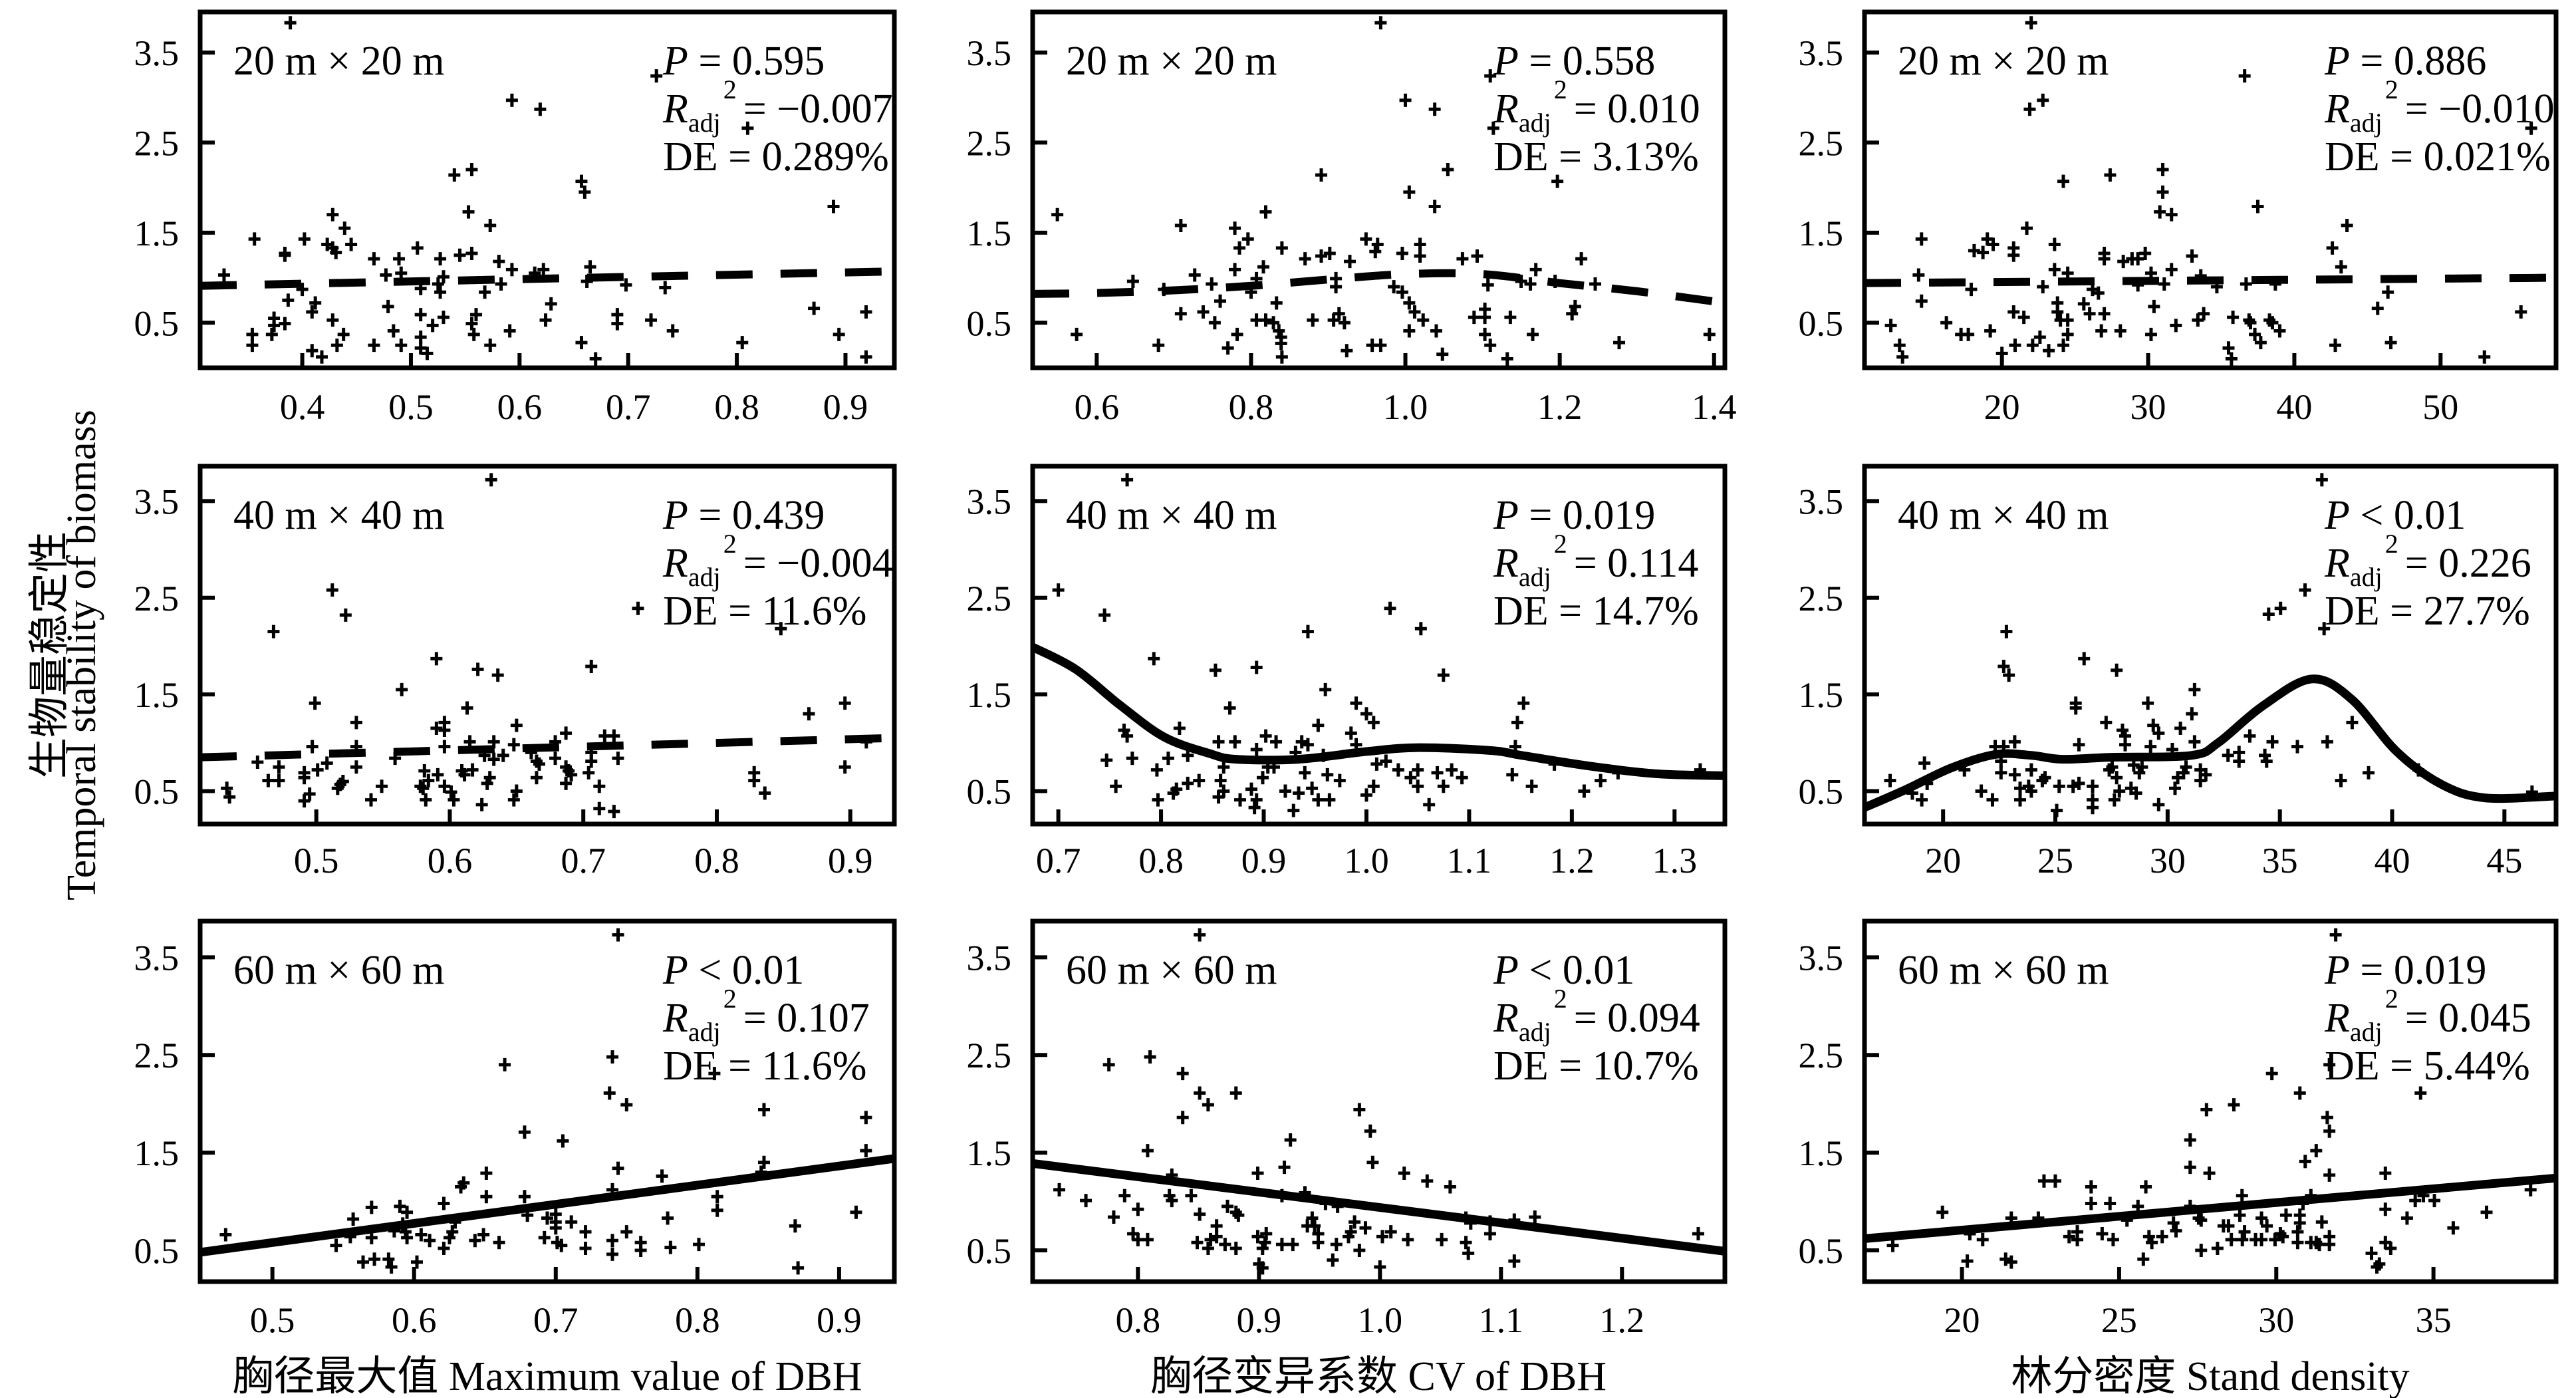  Describe the element at coordinates (1058, 861) in the screenshot. I see `x-tick-label: 0.7` at that location.